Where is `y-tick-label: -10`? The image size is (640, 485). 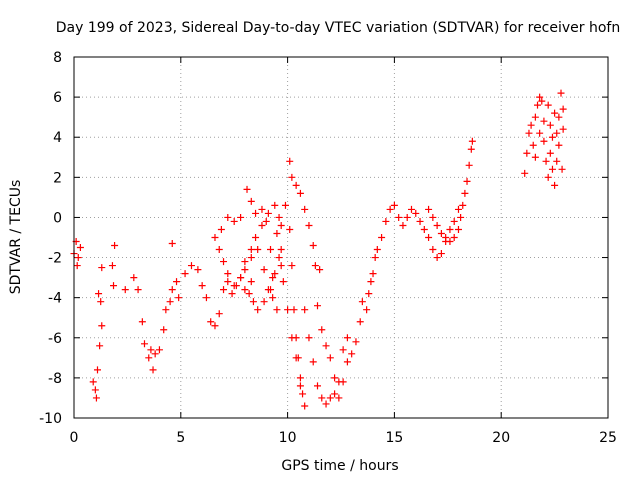 y-tick-label: -10 is located at coordinates (50, 419).